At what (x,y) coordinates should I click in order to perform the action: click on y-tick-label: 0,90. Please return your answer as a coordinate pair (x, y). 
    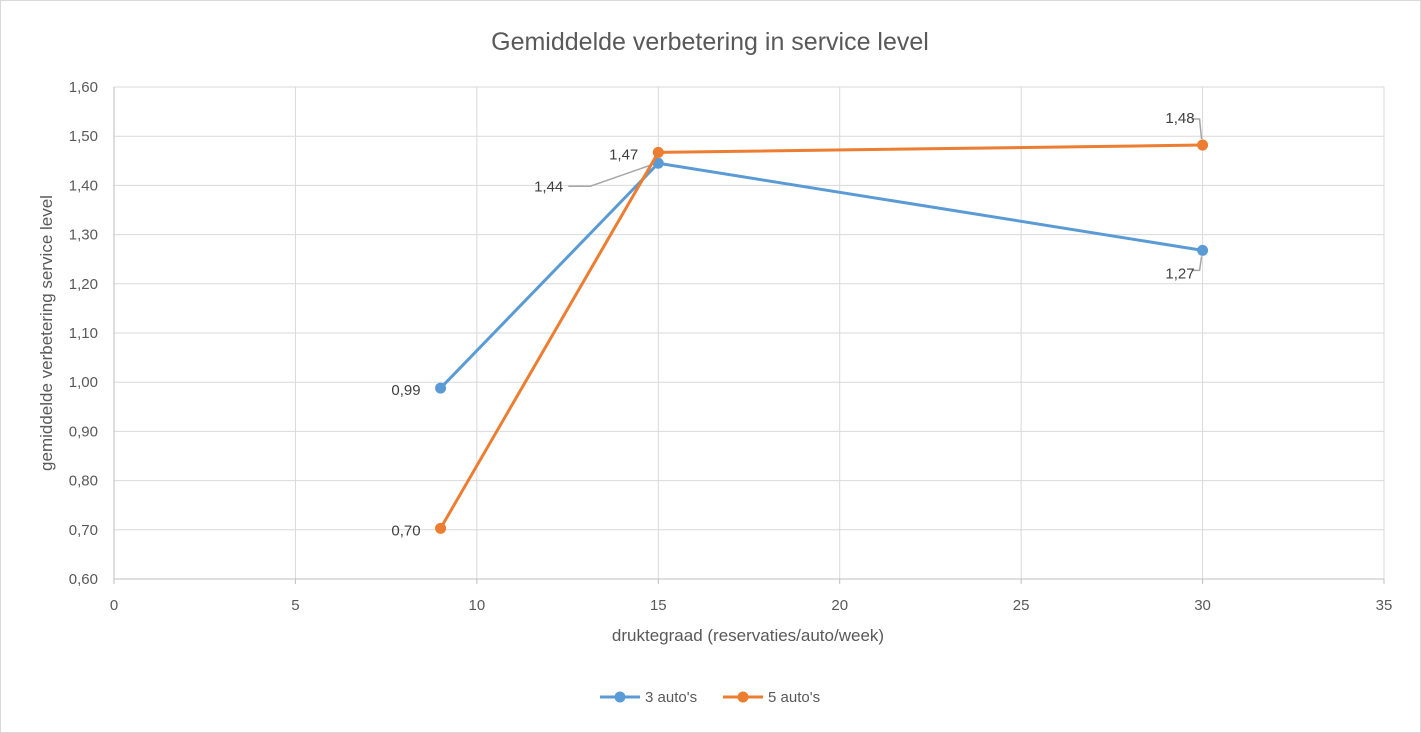
    Looking at the image, I should click on (83, 431).